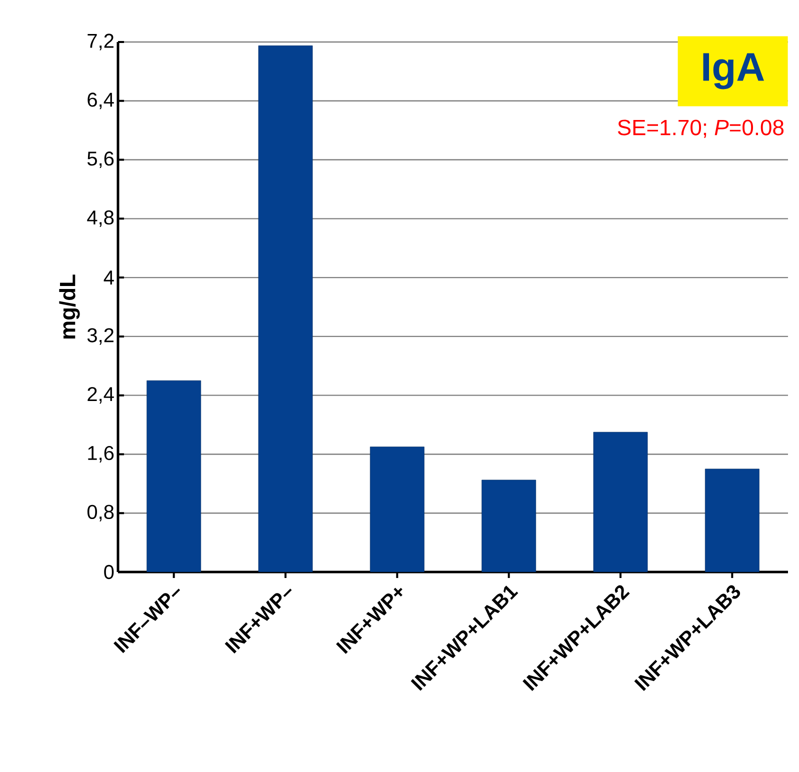 This screenshot has height=772, width=799. Describe the element at coordinates (101, 101) in the screenshot. I see `y-tick-label: 6,4` at that location.